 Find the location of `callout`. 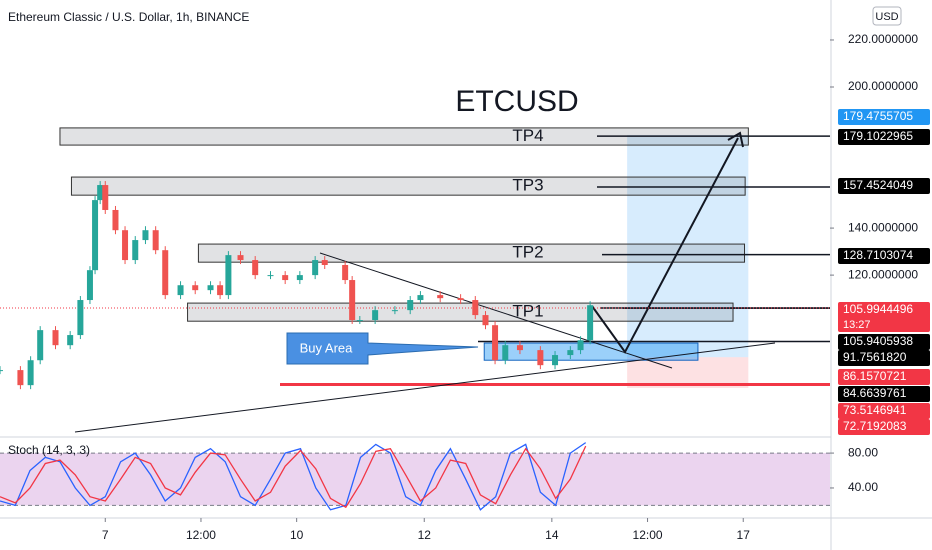

callout is located at coordinates (382, 348).